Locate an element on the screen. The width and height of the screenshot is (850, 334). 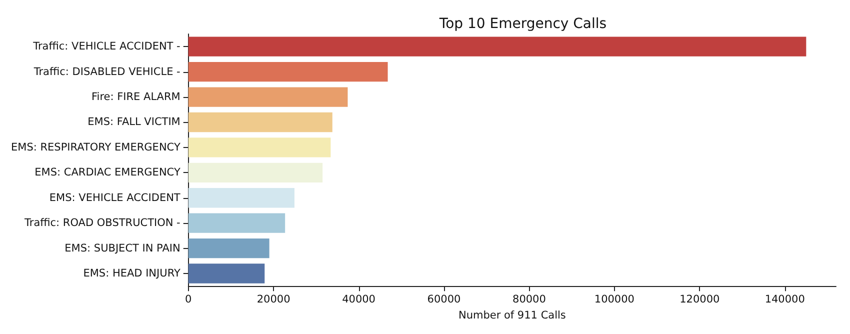
x-tick-label: 40000 is located at coordinates (359, 300).